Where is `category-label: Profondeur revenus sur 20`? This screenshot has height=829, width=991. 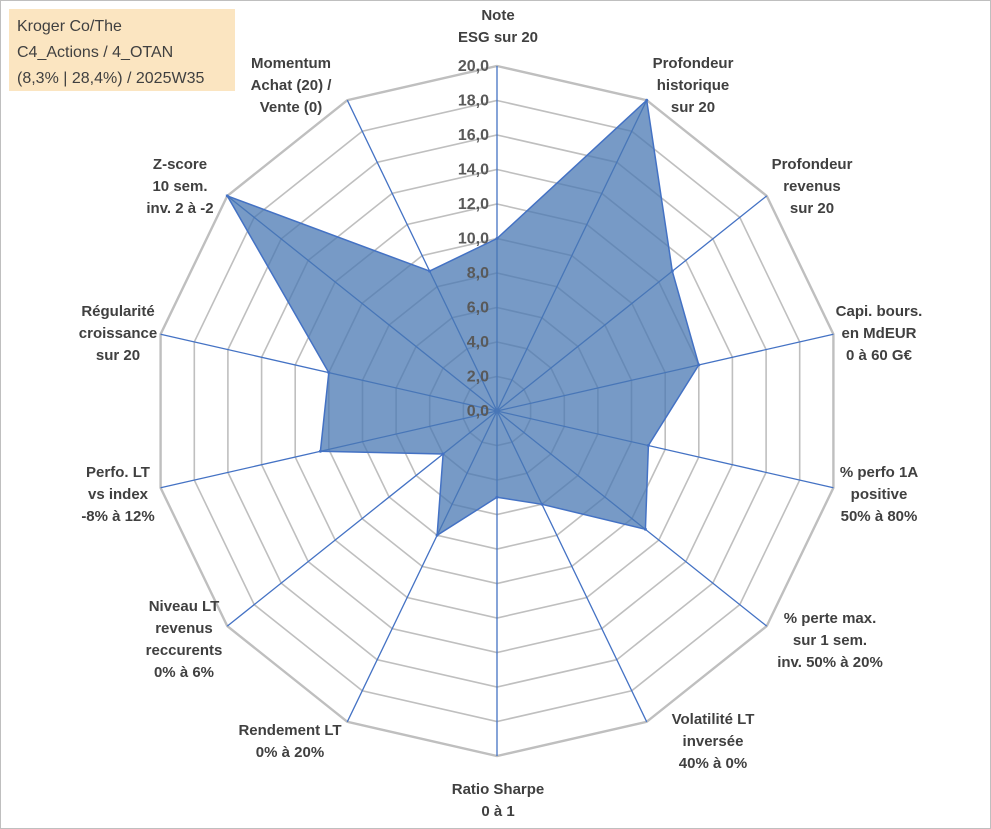
category-label: Profondeur revenus sur 20 is located at coordinates (812, 186).